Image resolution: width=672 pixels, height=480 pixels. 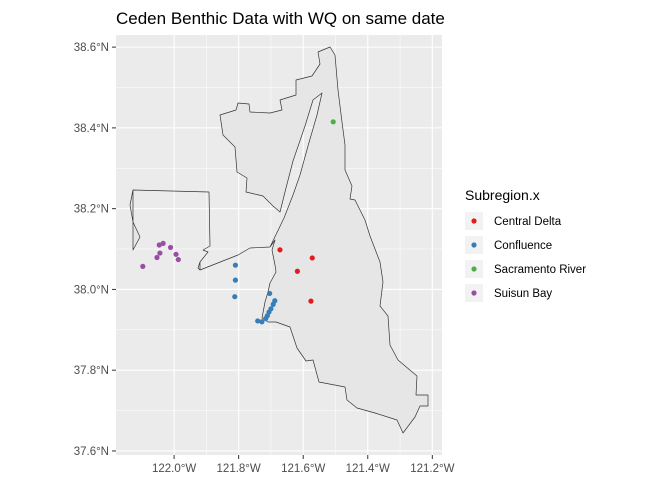 What do you see at coordinates (368, 469) in the screenshot?
I see `x-tick-label: 121.4°W` at bounding box center [368, 469].